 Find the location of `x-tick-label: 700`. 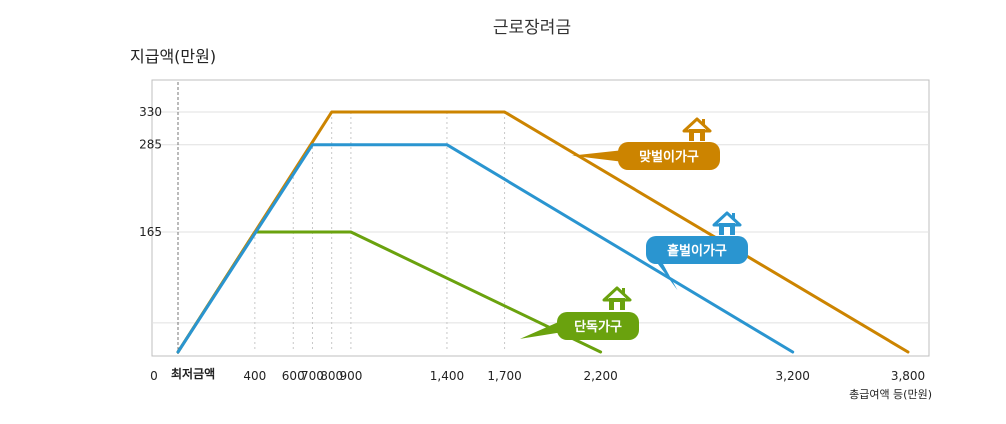

x-tick-label: 700 is located at coordinates (312, 376).